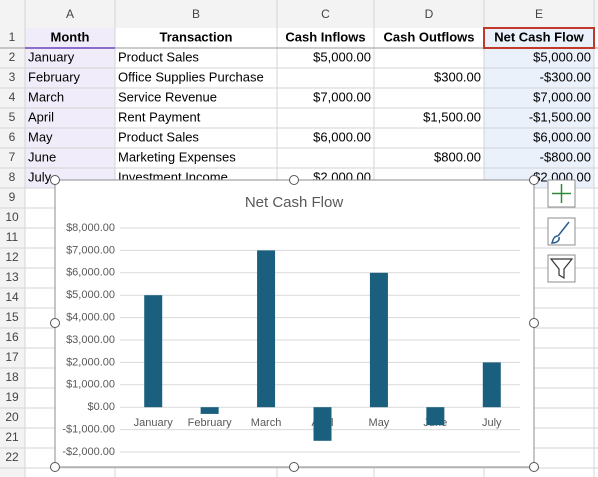 Image resolution: width=598 pixels, height=477 pixels. I want to click on cell: -$800.00, so click(565, 156).